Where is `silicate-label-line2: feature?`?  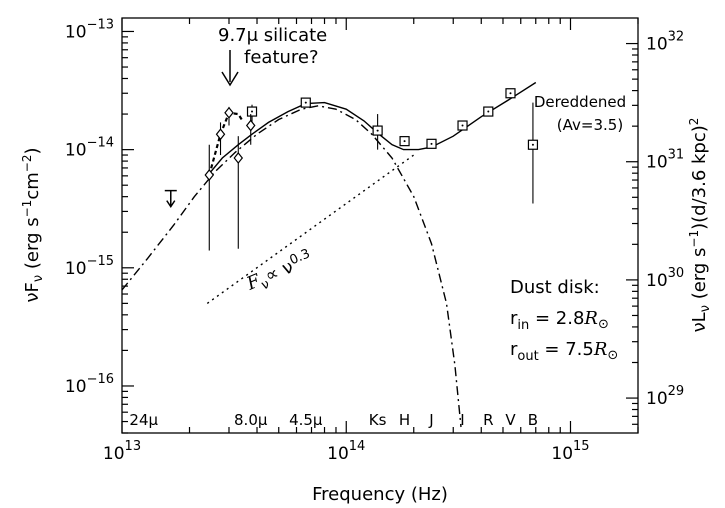
silicate-label-line2: feature? is located at coordinates (281, 57).